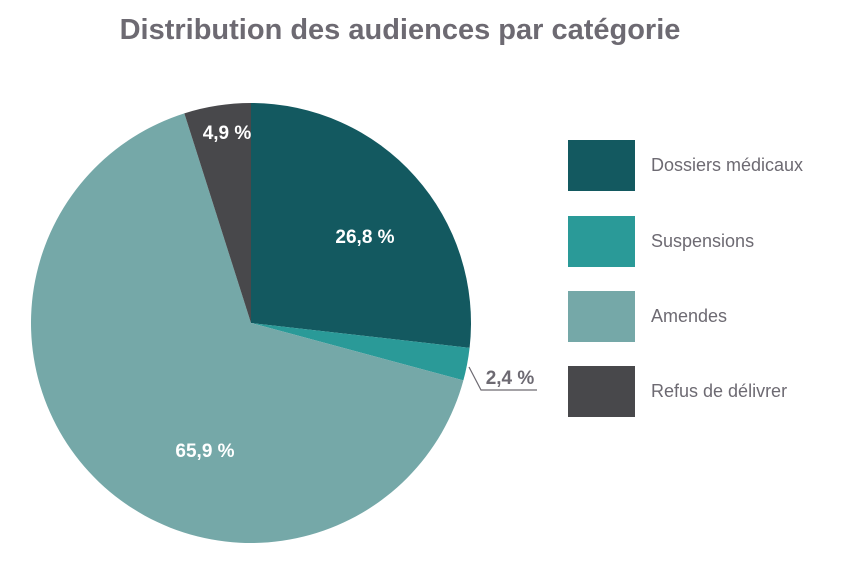 The image size is (852, 574). Describe the element at coordinates (703, 241) in the screenshot. I see `legend-label: Suspensions` at that location.